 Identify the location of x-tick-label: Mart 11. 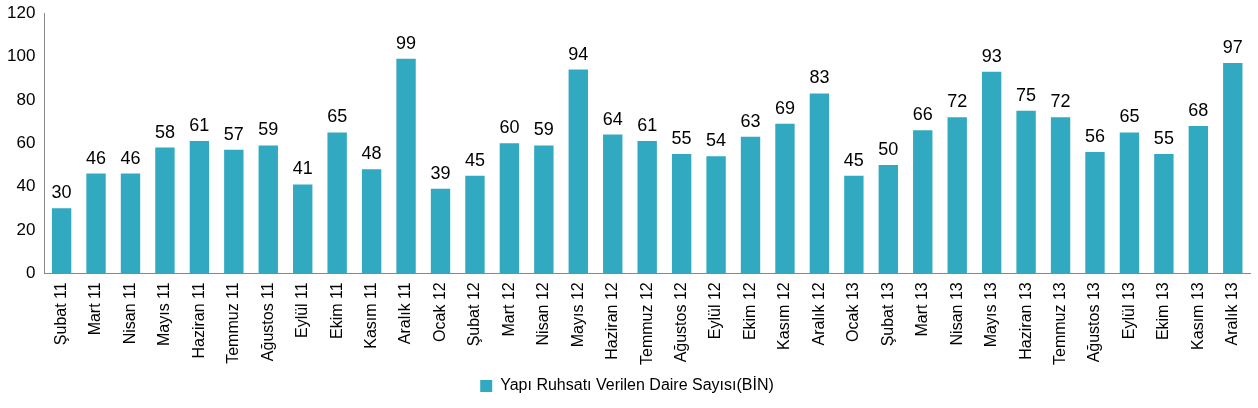
(95, 309).